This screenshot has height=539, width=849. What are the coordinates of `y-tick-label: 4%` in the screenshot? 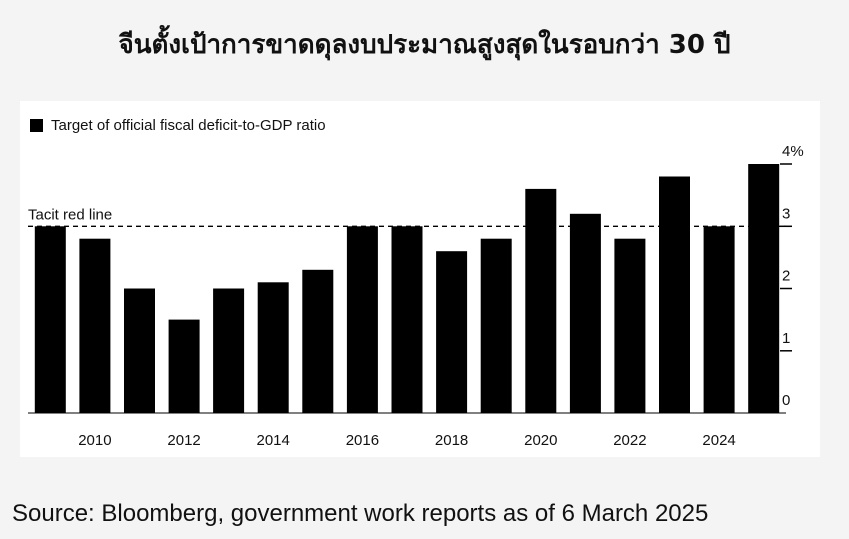 It's located at (793, 151).